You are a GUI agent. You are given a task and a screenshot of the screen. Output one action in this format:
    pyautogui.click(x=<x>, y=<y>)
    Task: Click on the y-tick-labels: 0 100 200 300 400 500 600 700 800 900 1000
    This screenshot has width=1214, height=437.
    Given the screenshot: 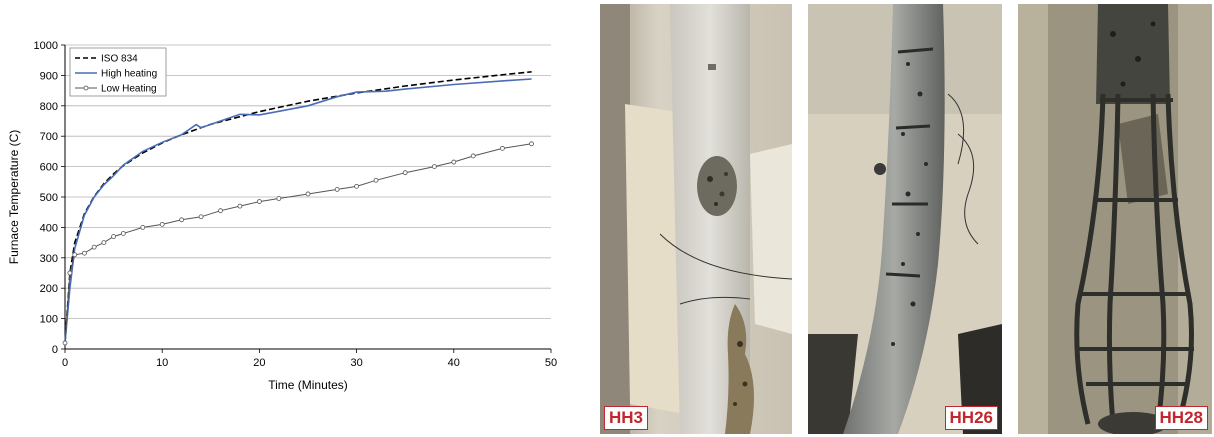 What is the action you would take?
    pyautogui.click(x=46, y=198)
    